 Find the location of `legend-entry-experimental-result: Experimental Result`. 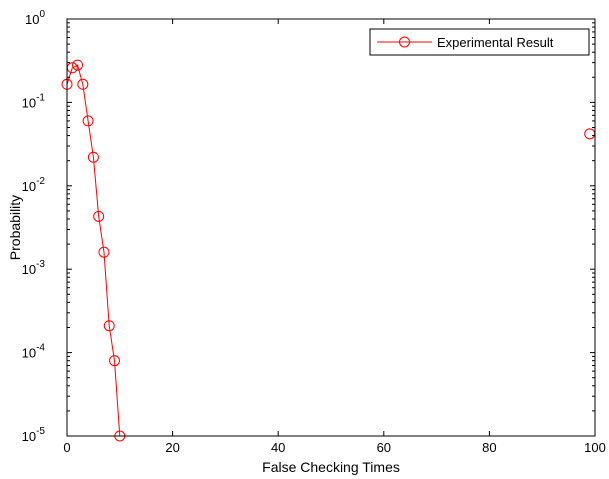

legend-entry-experimental-result: Experimental Result is located at coordinates (495, 42).